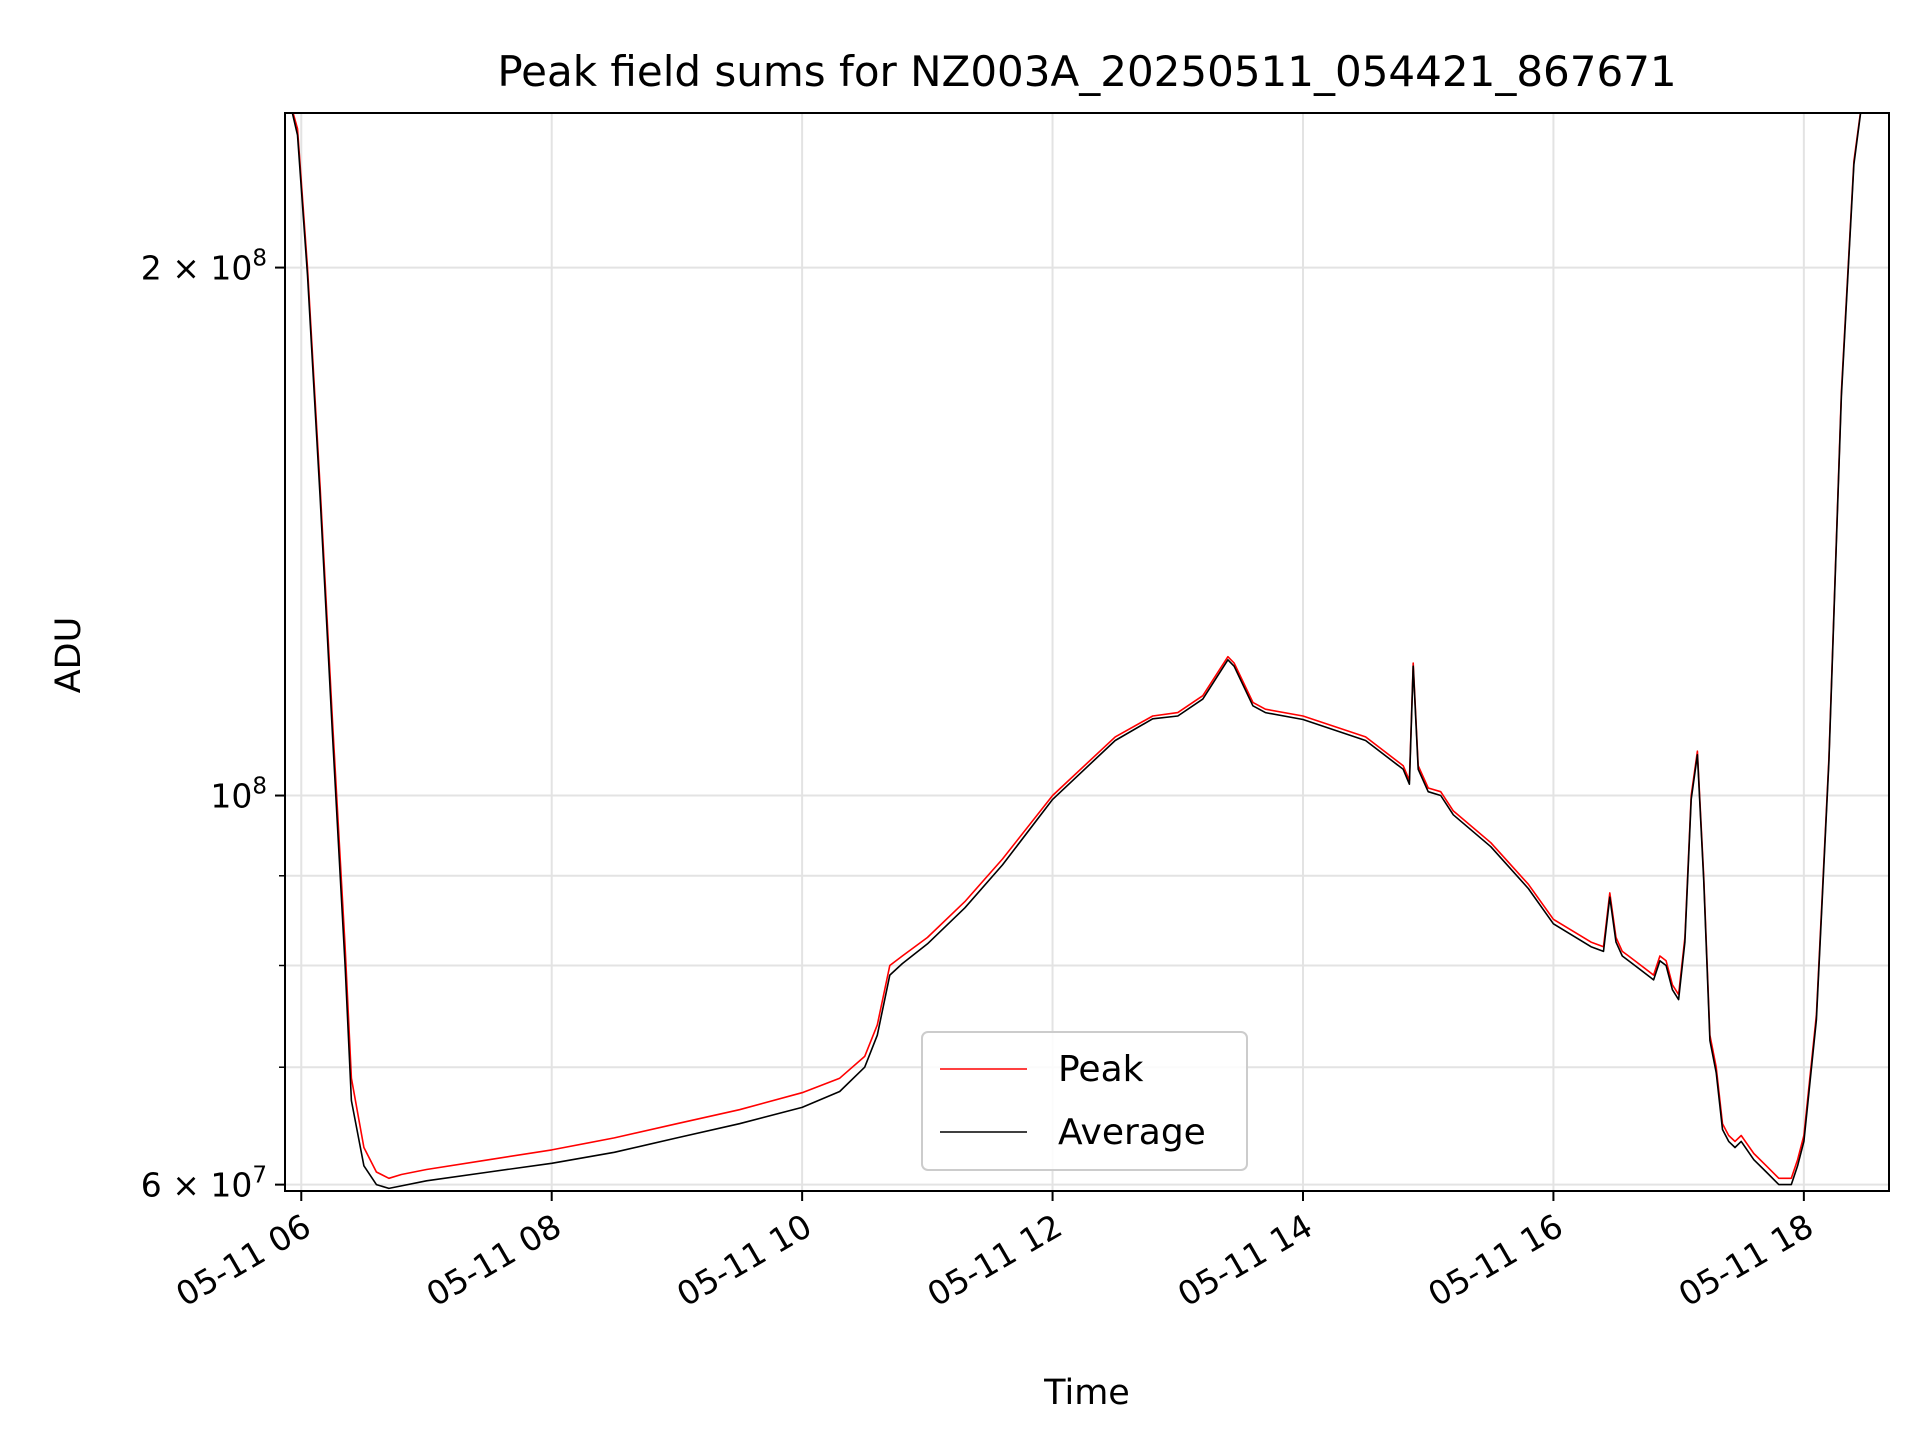 This screenshot has width=1920, height=1440. I want to click on legend-label-average: Average, so click(1132, 1132).